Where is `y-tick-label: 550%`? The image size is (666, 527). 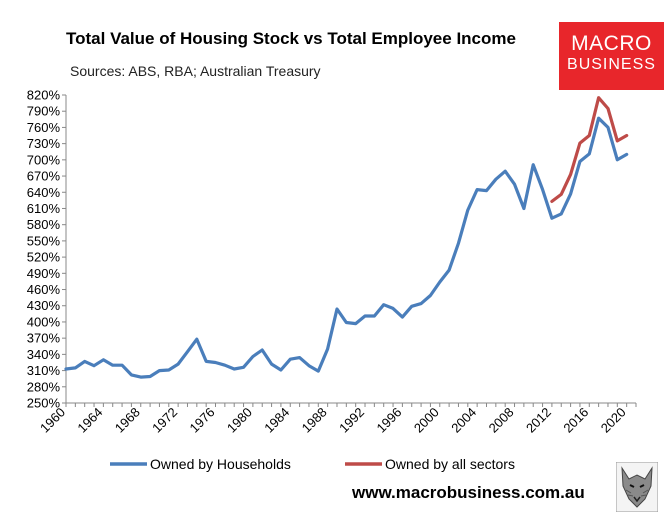 y-tick-label: 550% is located at coordinates (44, 240).